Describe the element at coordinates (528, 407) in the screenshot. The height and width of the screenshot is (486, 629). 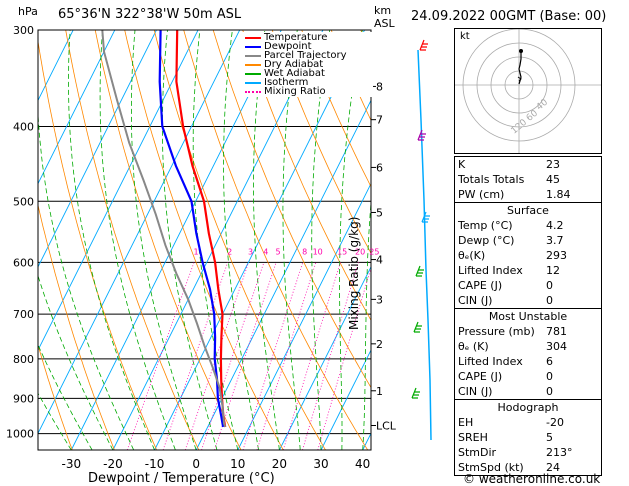
I see `hodograph-table-title: Hodograph` at that location.